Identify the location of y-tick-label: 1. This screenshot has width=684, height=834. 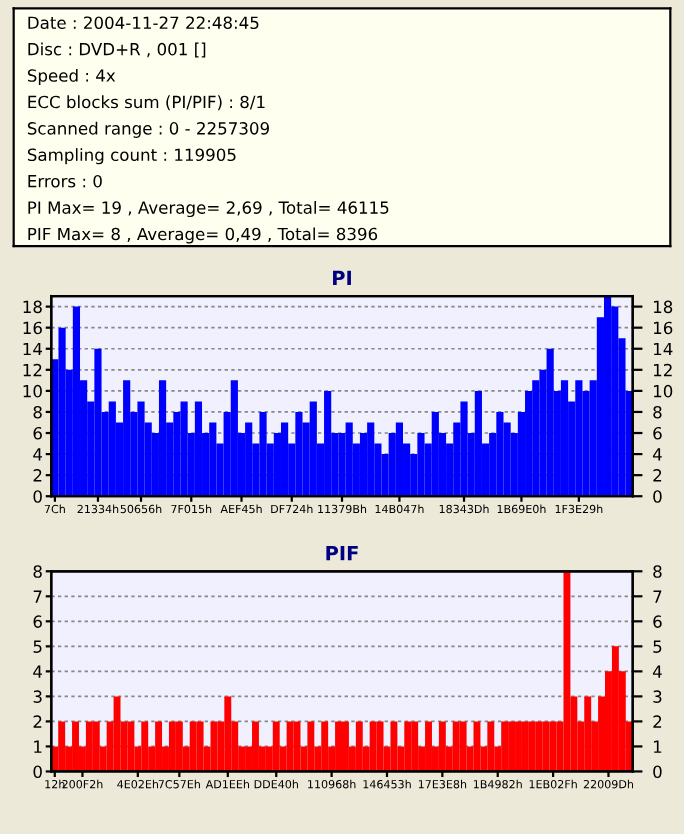
(38, 746).